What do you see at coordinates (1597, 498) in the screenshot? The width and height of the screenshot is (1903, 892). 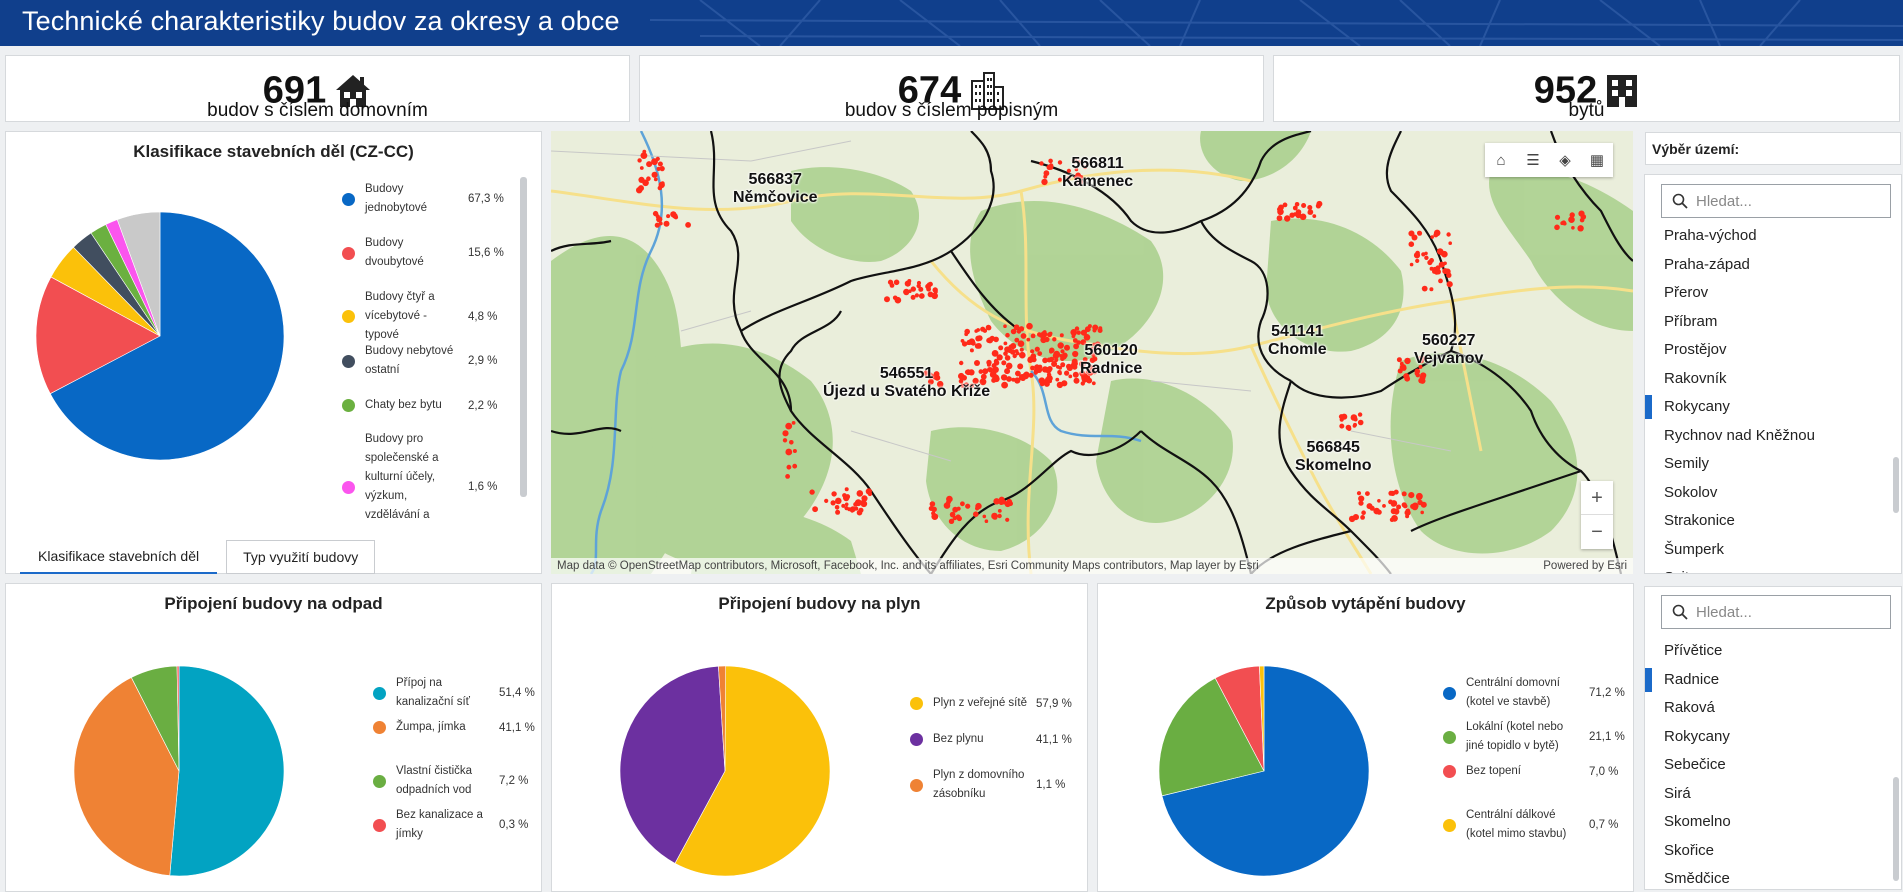 I see `zoom-in-button: +` at bounding box center [1597, 498].